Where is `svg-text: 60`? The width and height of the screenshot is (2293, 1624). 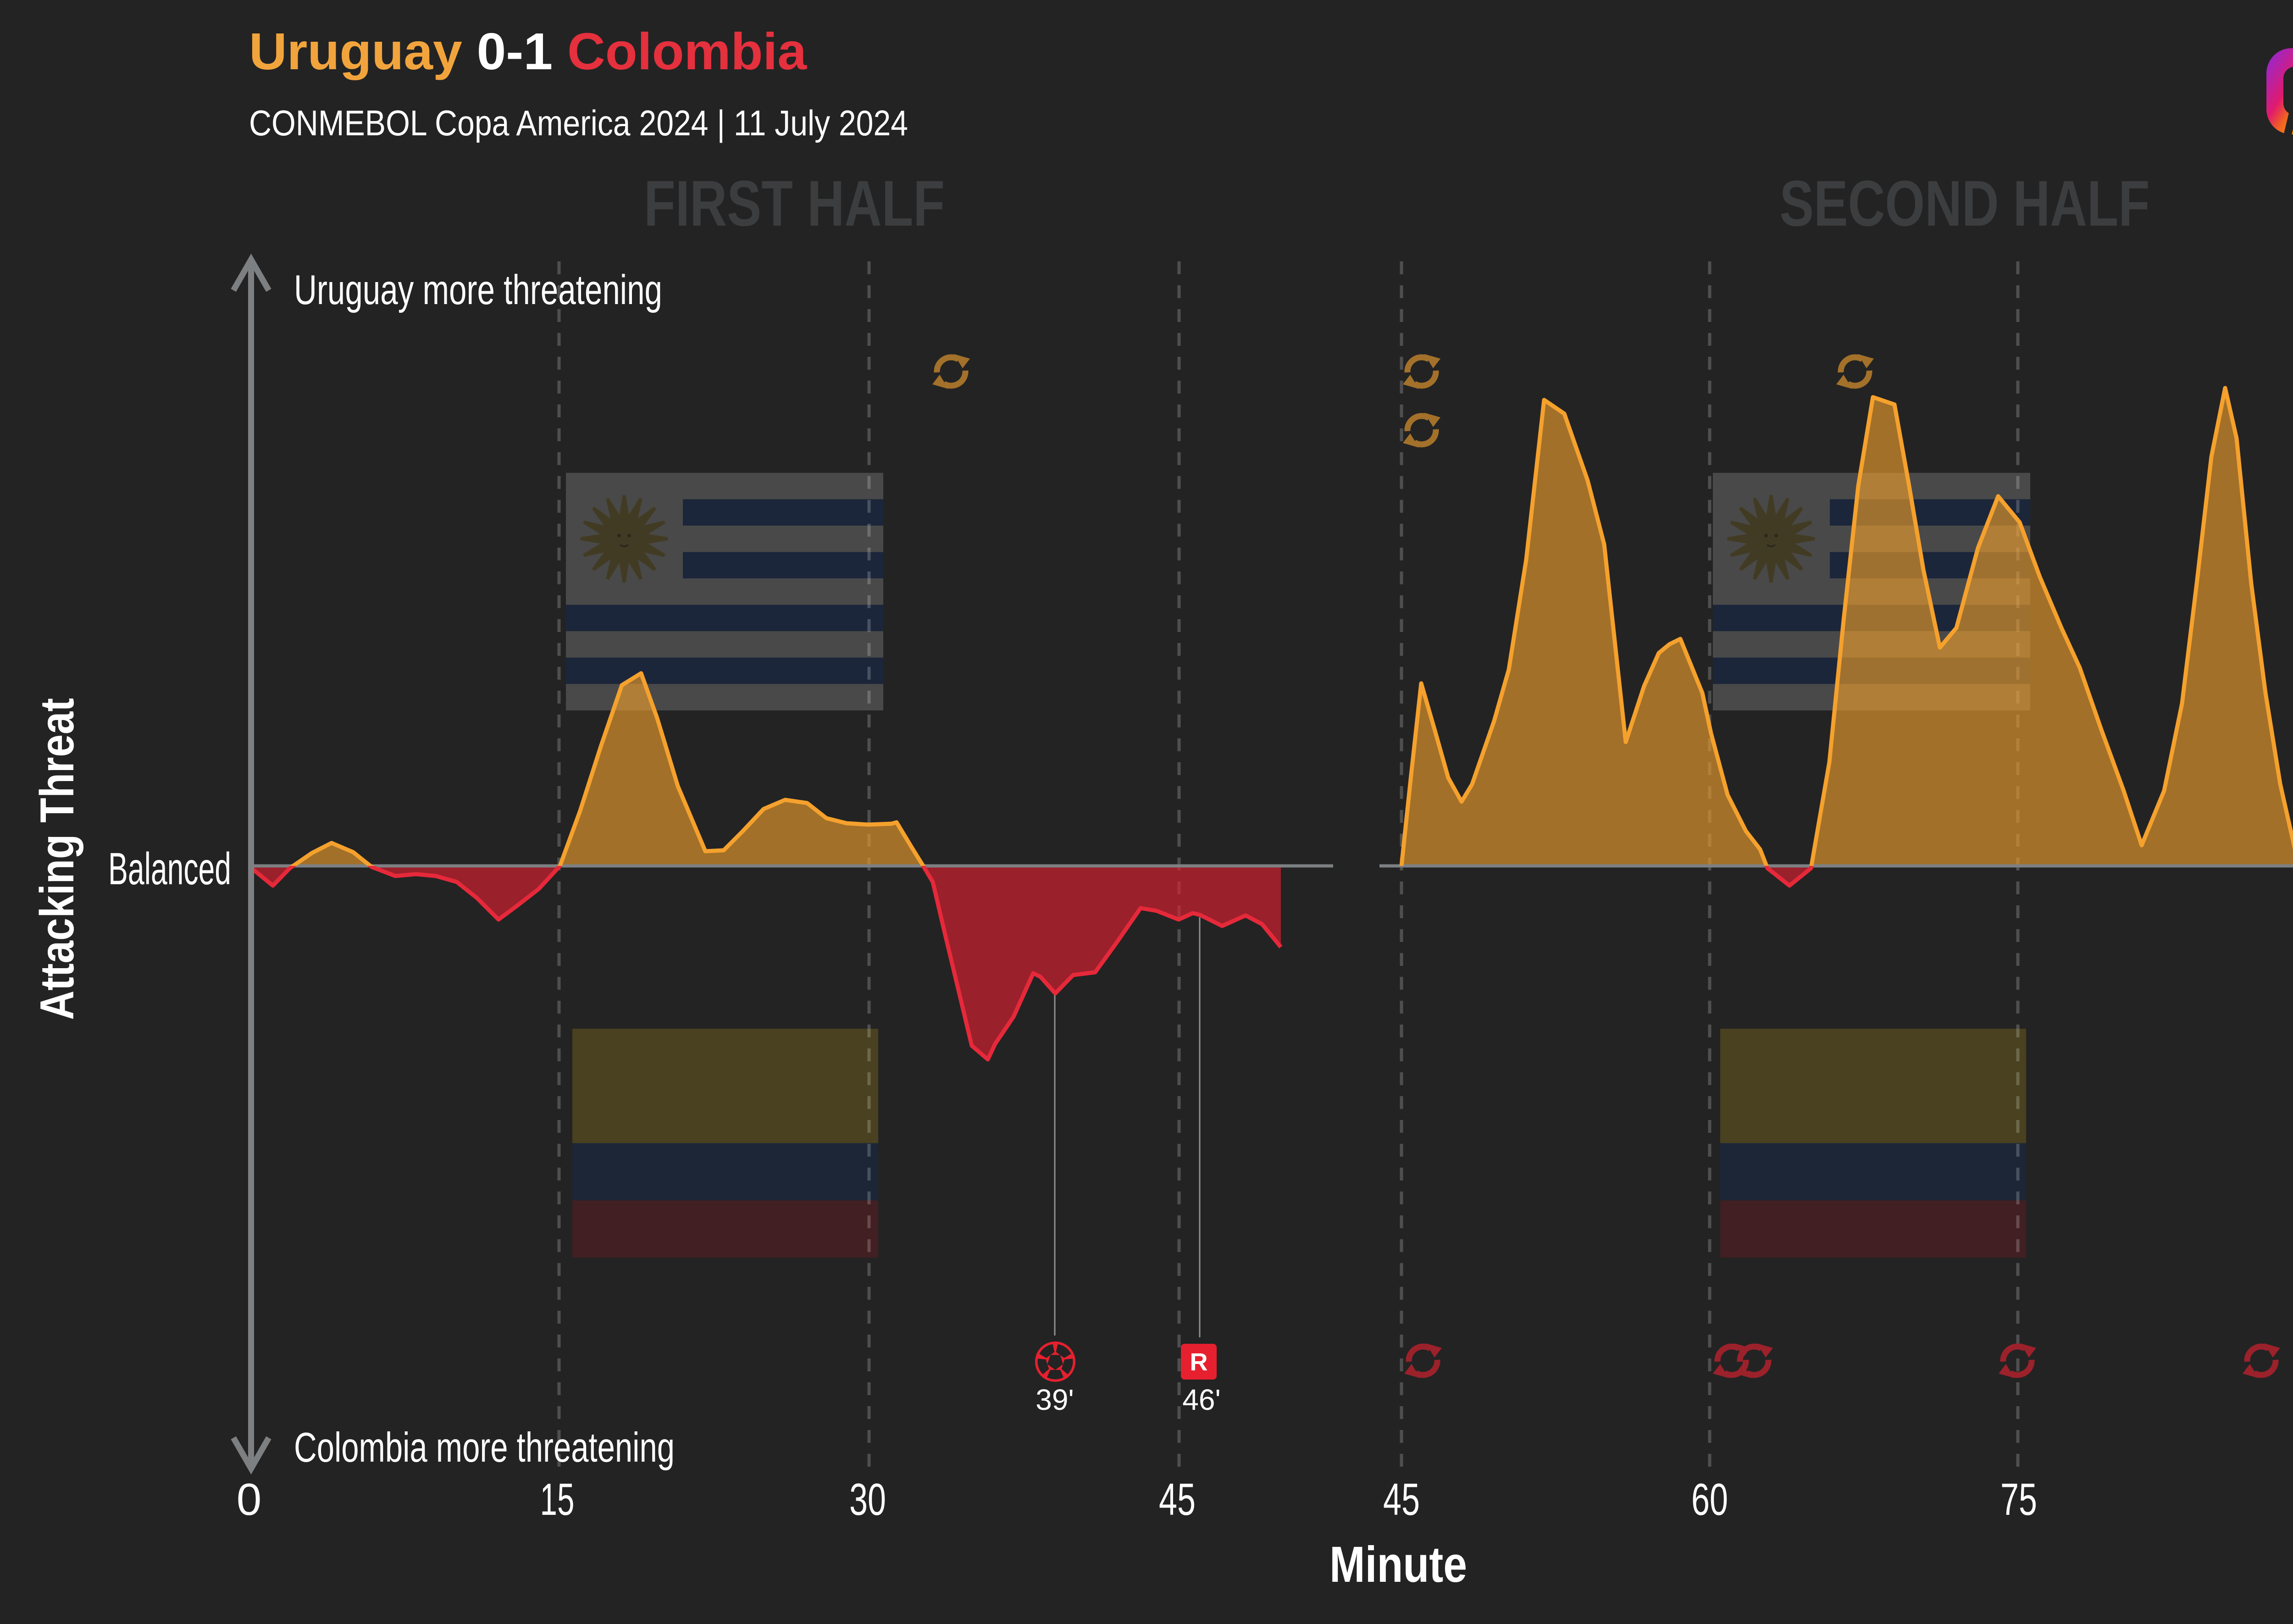
svg-text: 60 is located at coordinates (1709, 1499).